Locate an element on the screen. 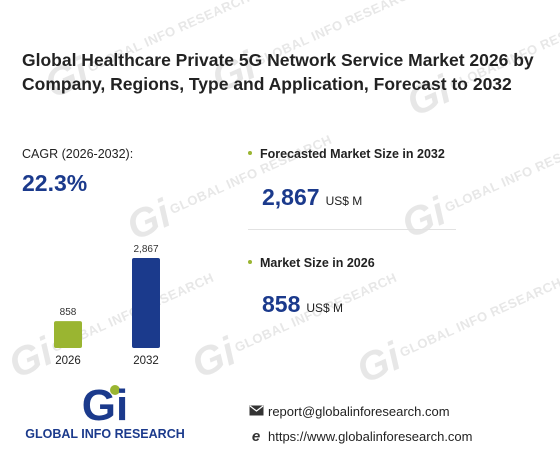 The image size is (560, 460). gi-logo-icon: Gi GLOBAL INFO RESEARCH is located at coordinates (105, 411).